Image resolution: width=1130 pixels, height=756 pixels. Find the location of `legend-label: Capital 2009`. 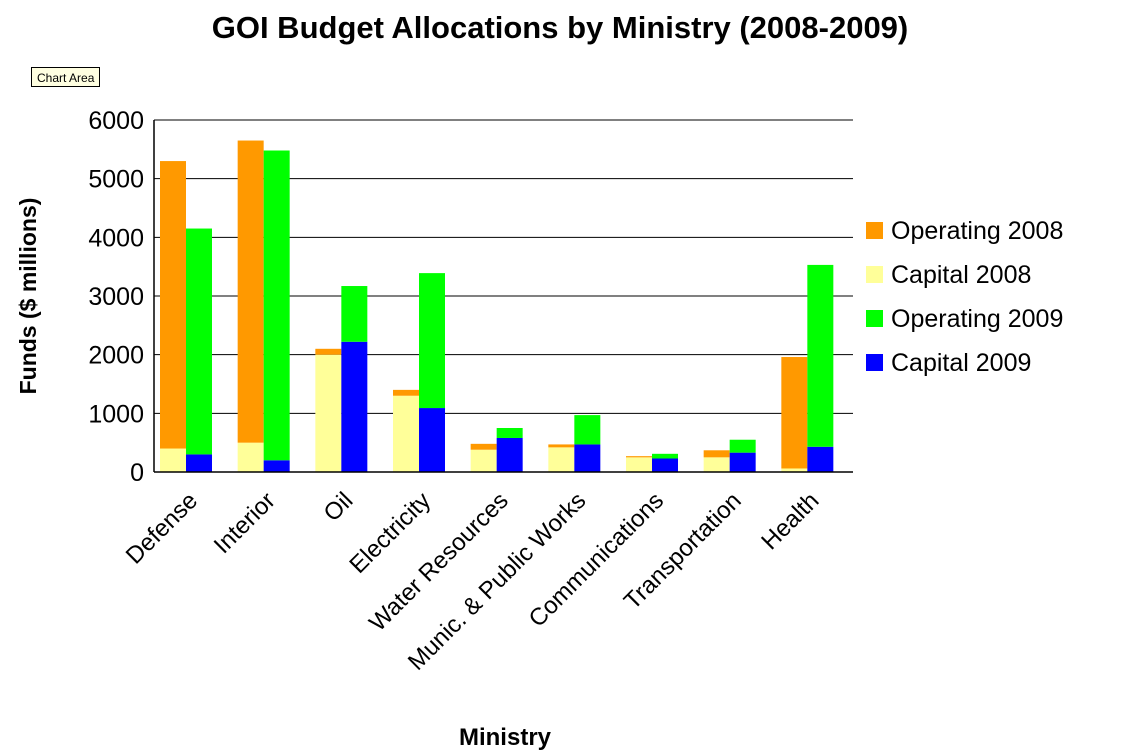

legend-label: Capital 2009 is located at coordinates (961, 363).